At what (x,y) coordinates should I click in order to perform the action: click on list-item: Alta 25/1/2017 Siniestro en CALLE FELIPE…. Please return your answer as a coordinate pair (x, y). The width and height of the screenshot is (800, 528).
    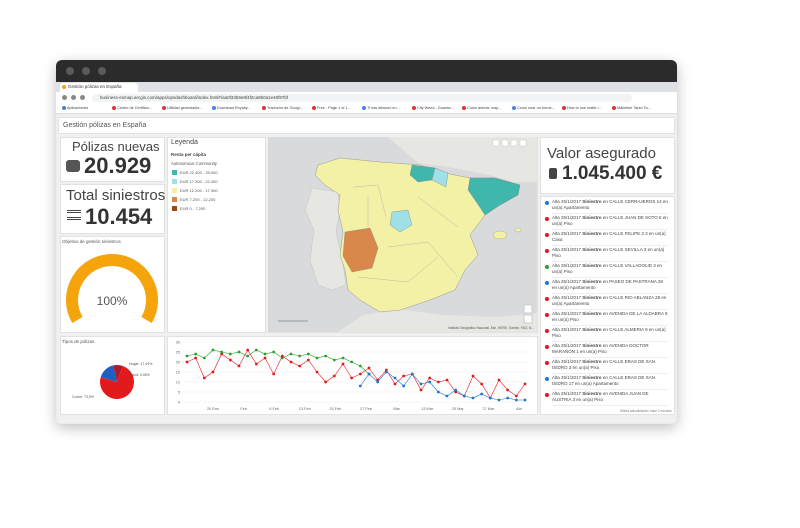
    Looking at the image, I should click on (610, 238).